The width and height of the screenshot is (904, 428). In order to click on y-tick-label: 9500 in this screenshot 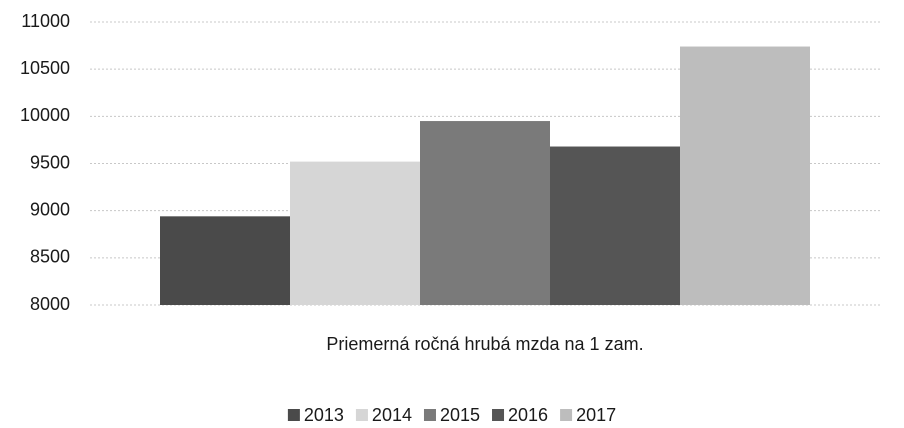, I will do `click(50, 162)`.